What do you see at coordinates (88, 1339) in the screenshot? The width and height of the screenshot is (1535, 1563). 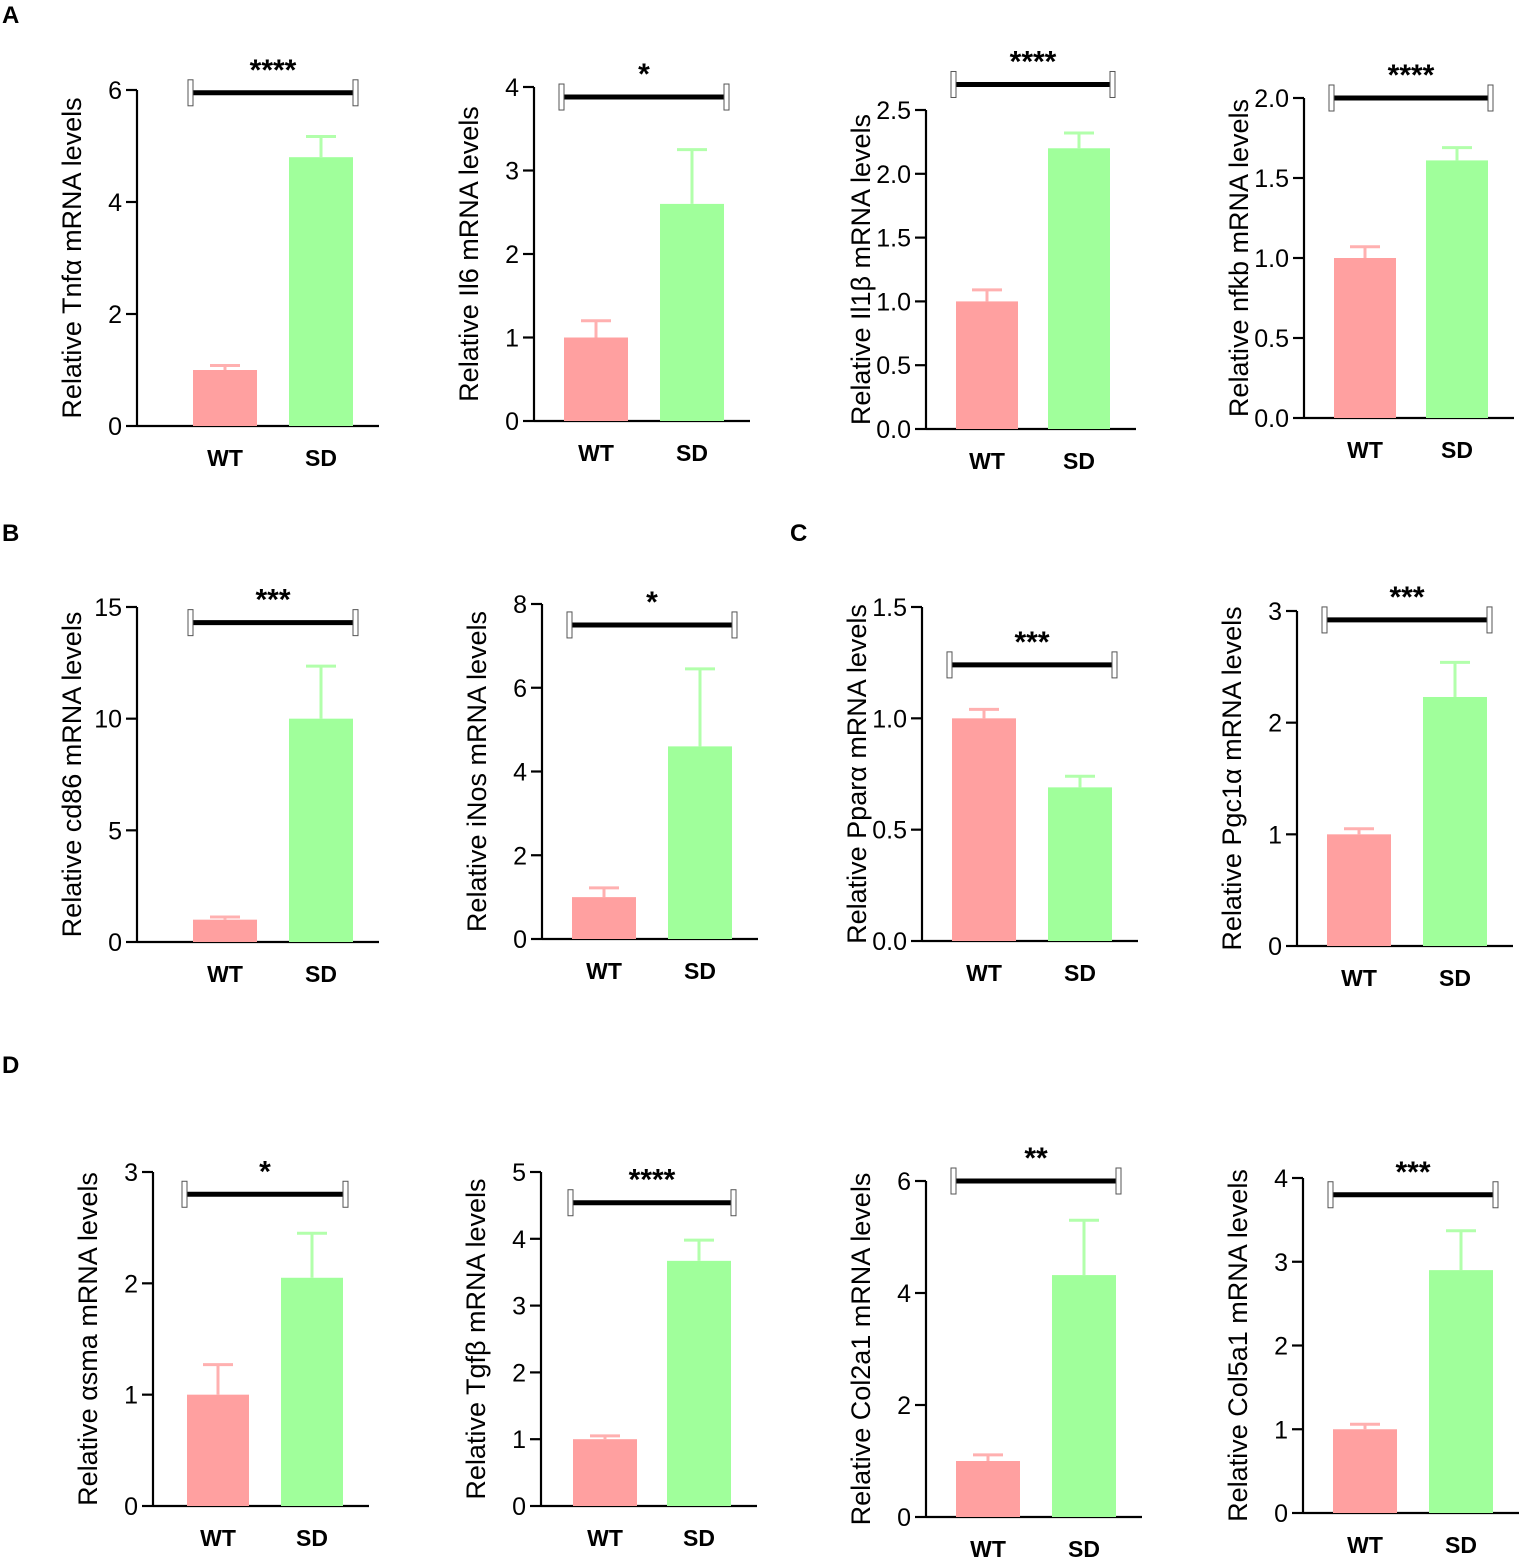 I see `chart9-y-axis-label: Relative αsma mRNA levels` at bounding box center [88, 1339].